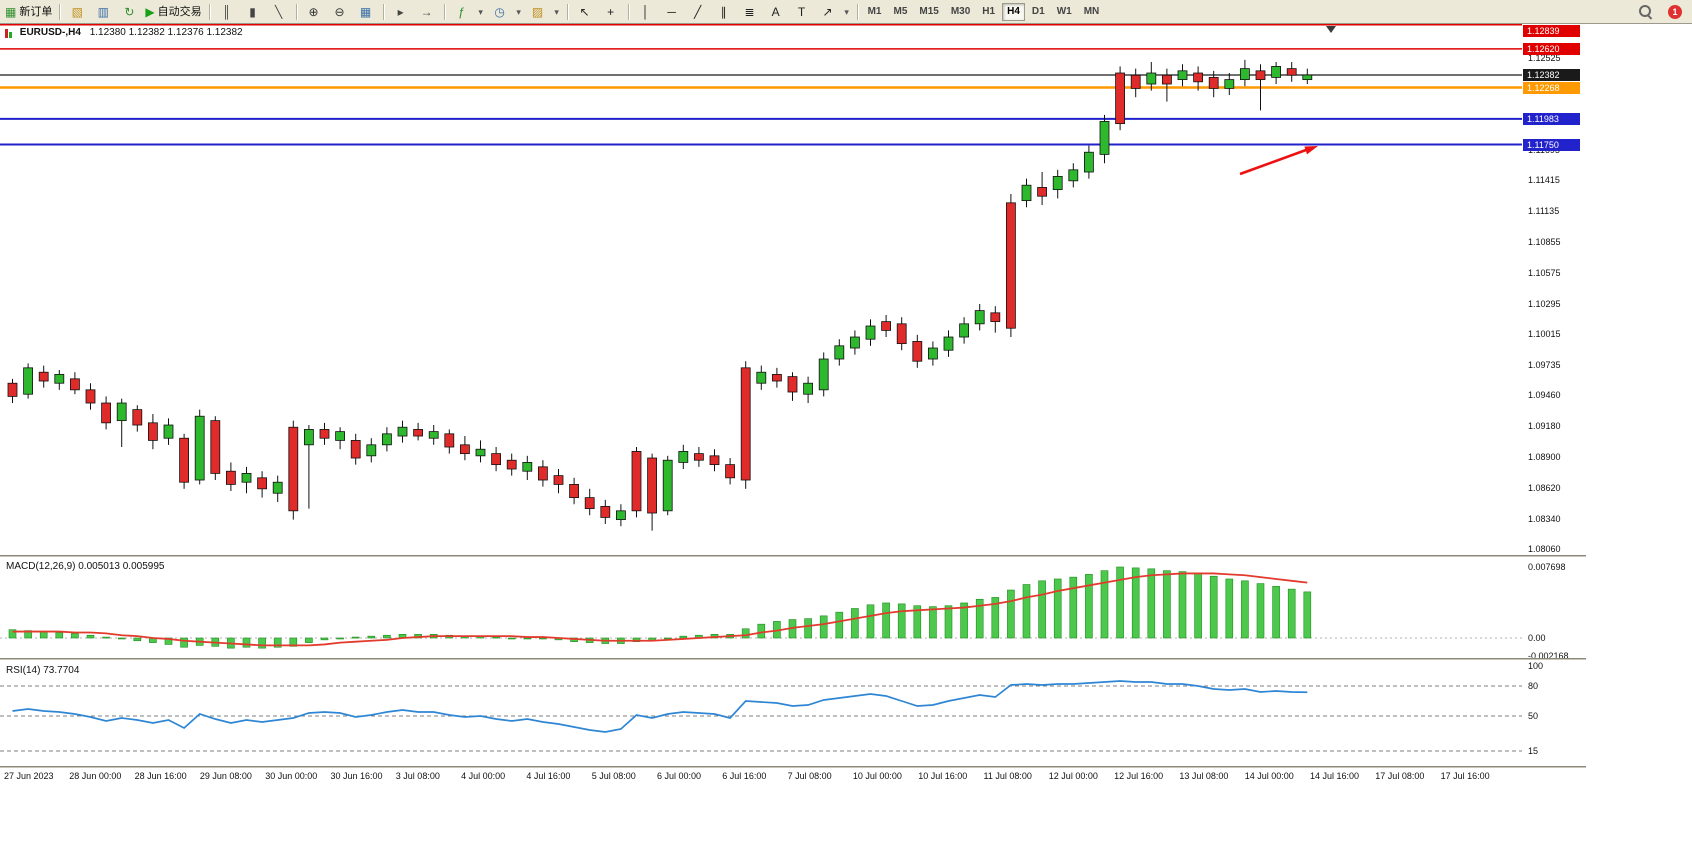  I want to click on price-tick-label: 1.11135, so click(1544, 211).